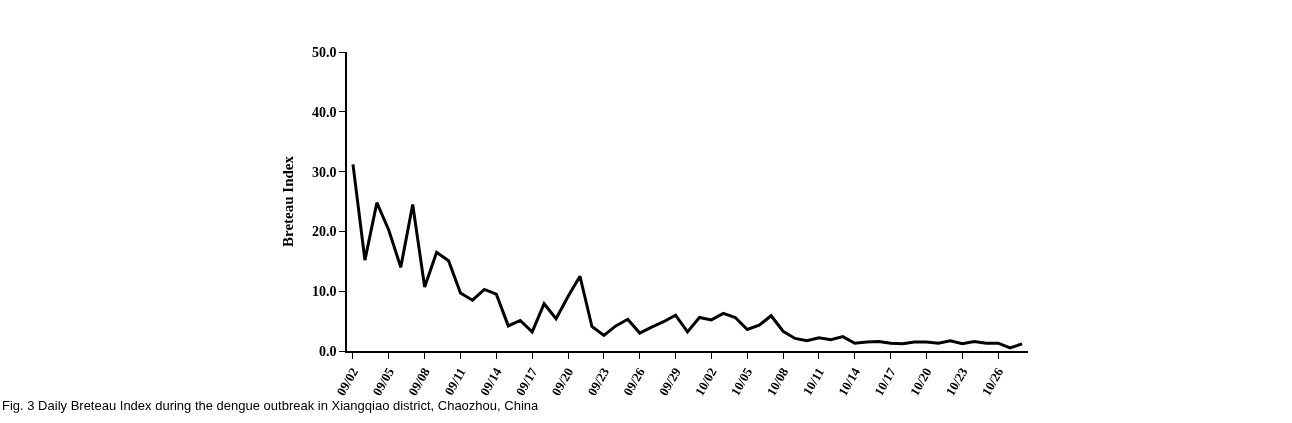  I want to click on y-tick-label: 10.0, so click(324, 292).